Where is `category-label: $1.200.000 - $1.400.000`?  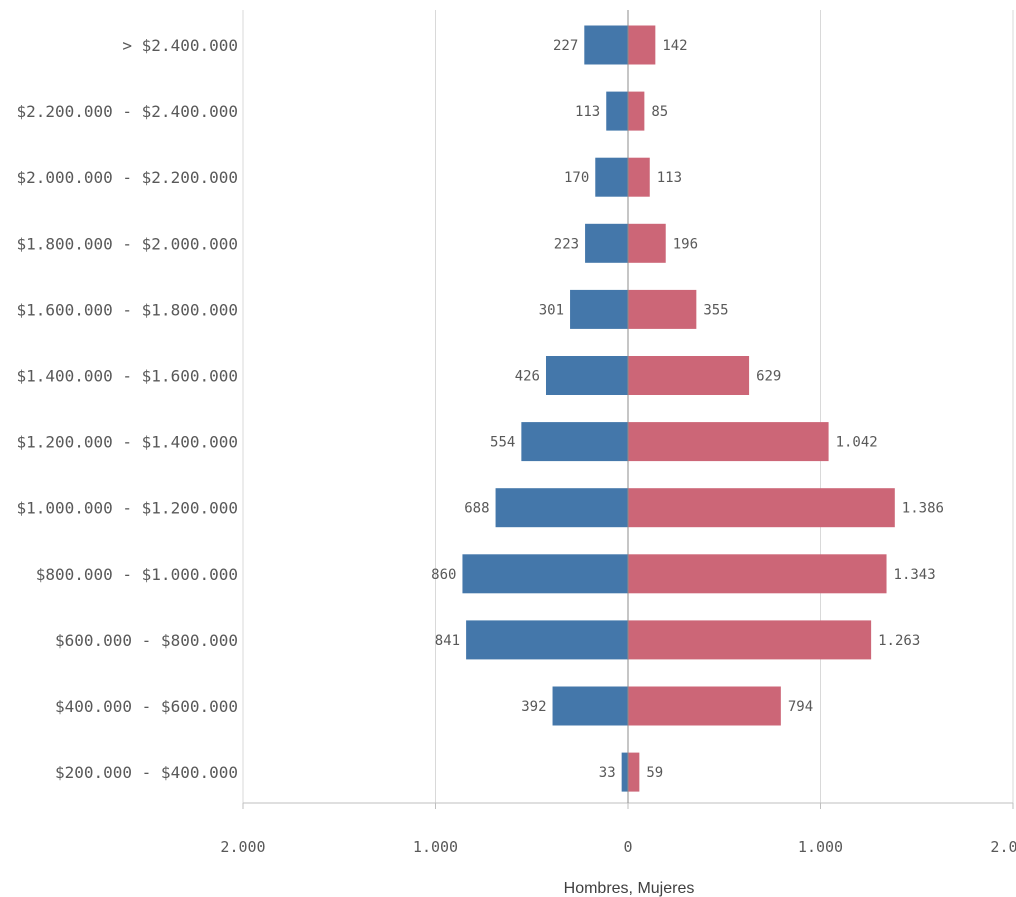
category-label: $1.200.000 - $1.400.000 is located at coordinates (127, 442).